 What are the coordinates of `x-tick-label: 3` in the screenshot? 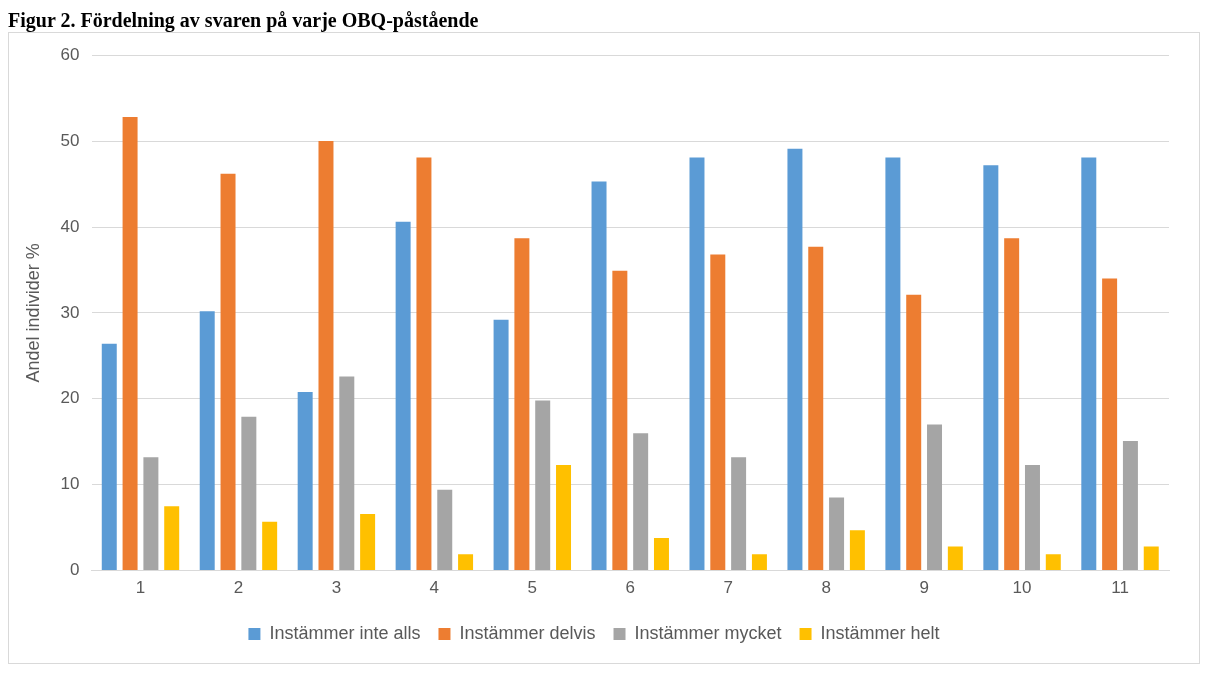 It's located at (336, 588).